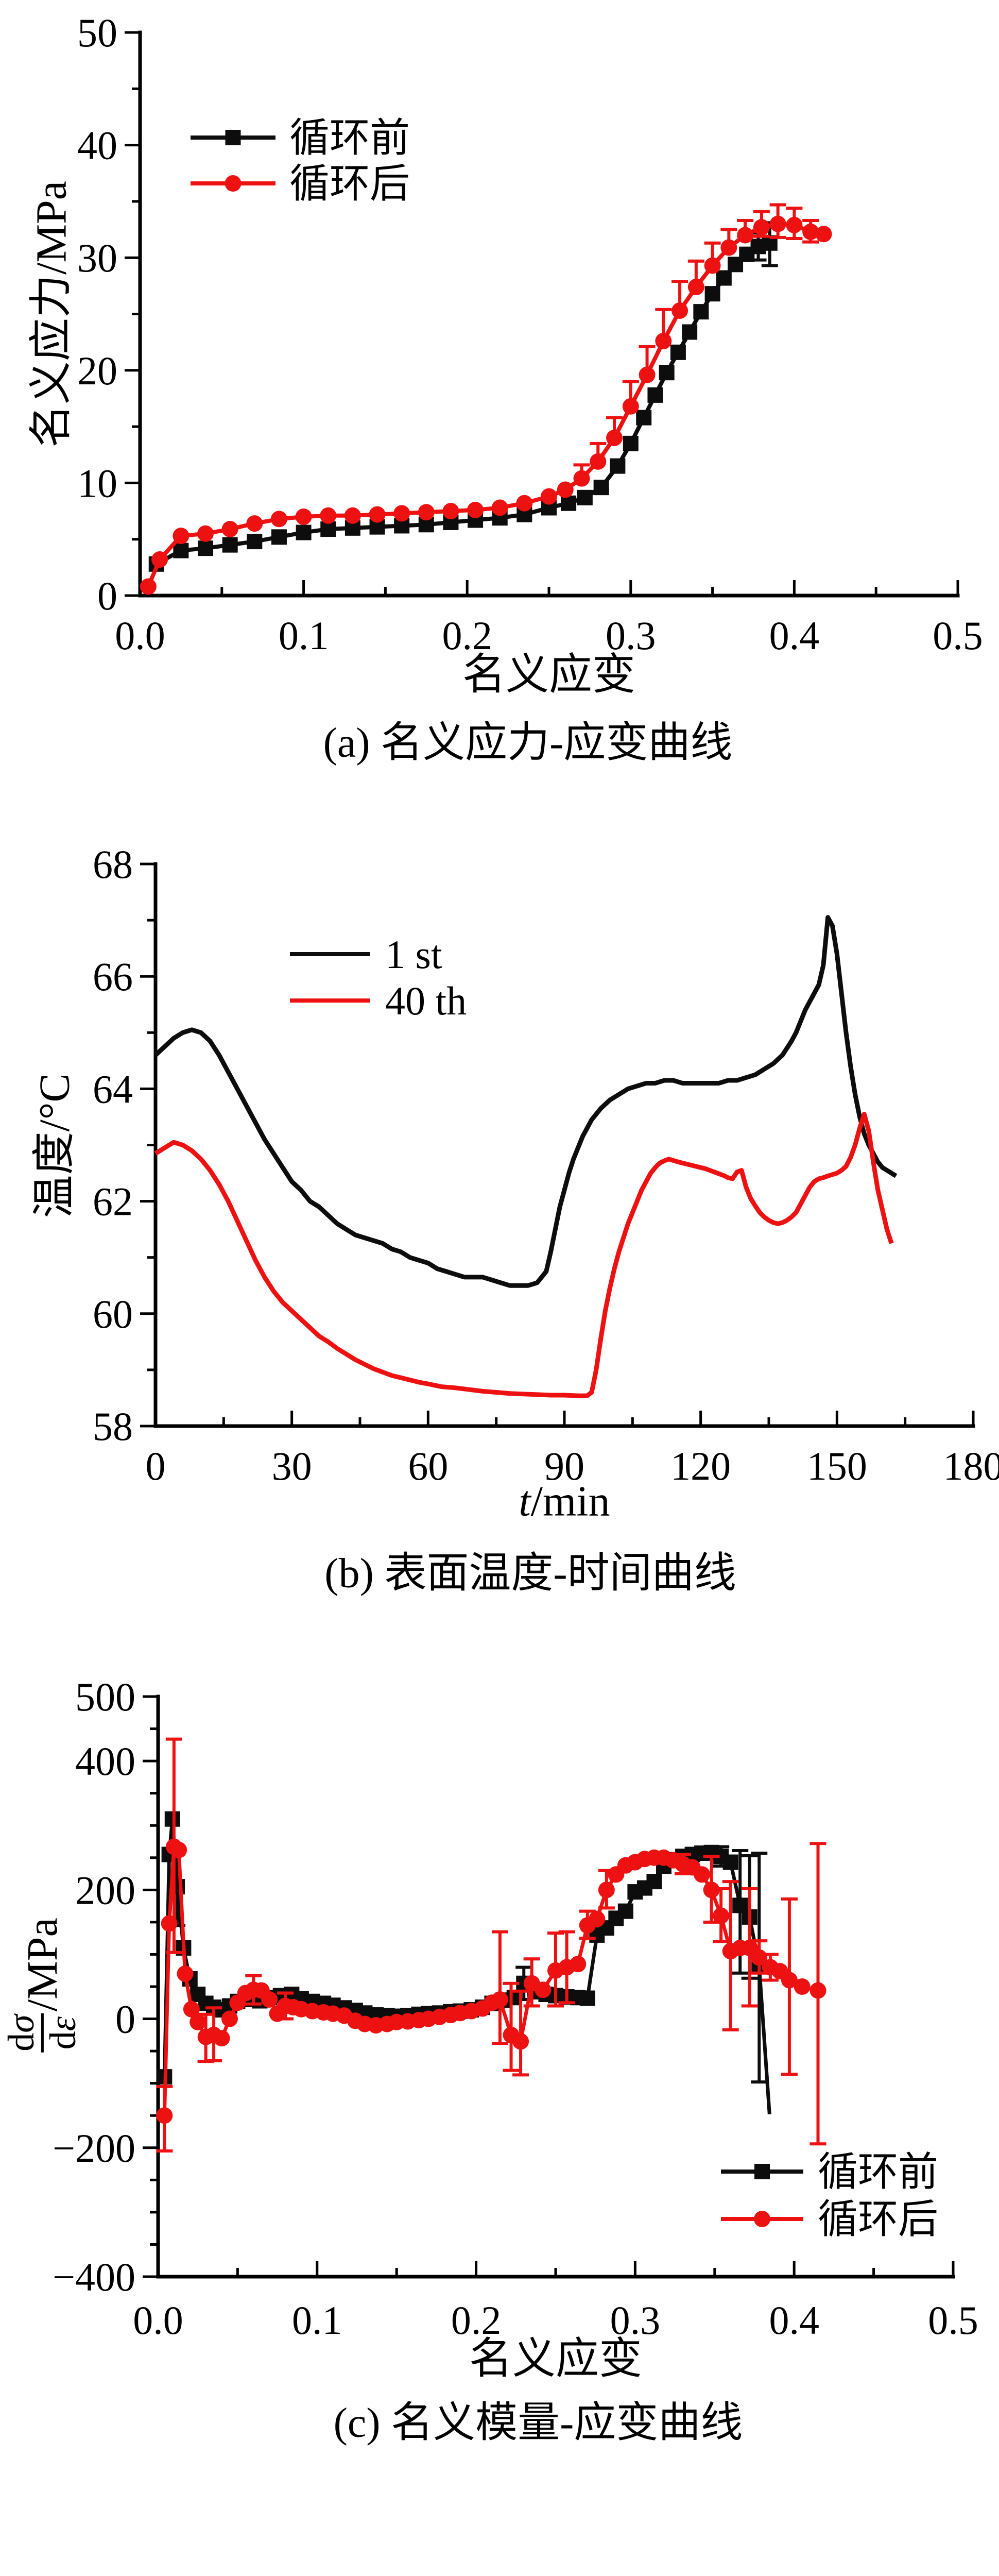  I want to click on svg-text: 66, so click(113, 976).